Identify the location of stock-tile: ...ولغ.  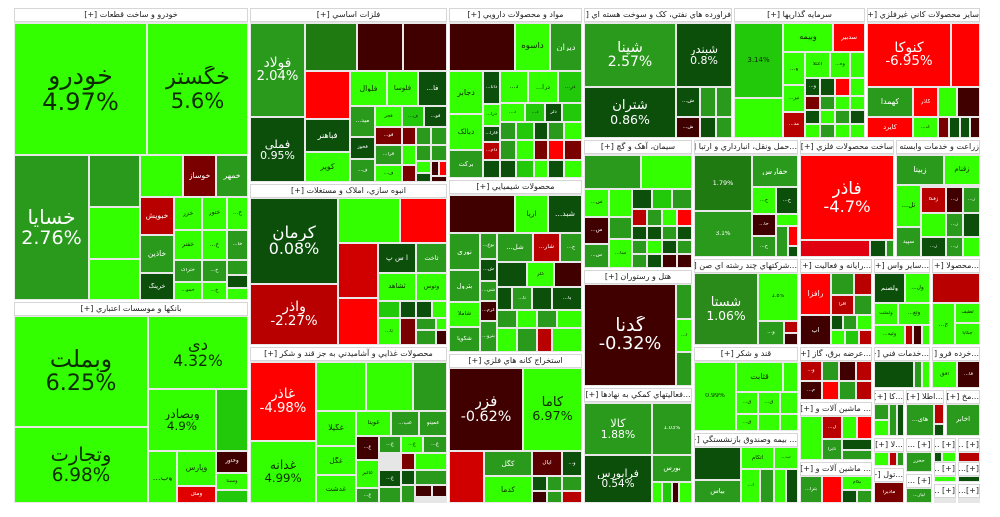
(914, 314).